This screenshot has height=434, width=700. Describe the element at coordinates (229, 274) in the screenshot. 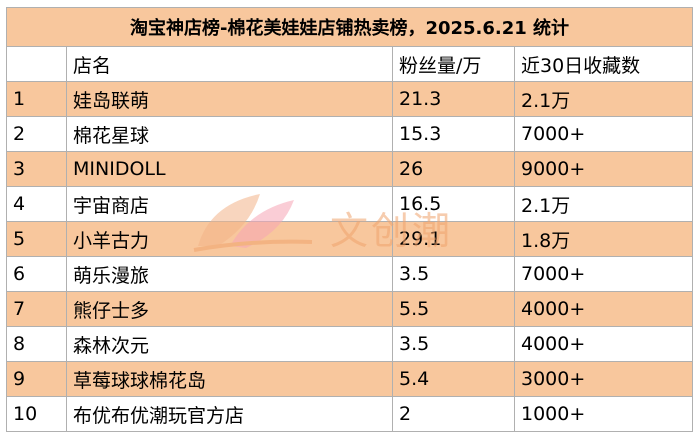

I see `shop-name-cell: 萌乐漫旅` at that location.